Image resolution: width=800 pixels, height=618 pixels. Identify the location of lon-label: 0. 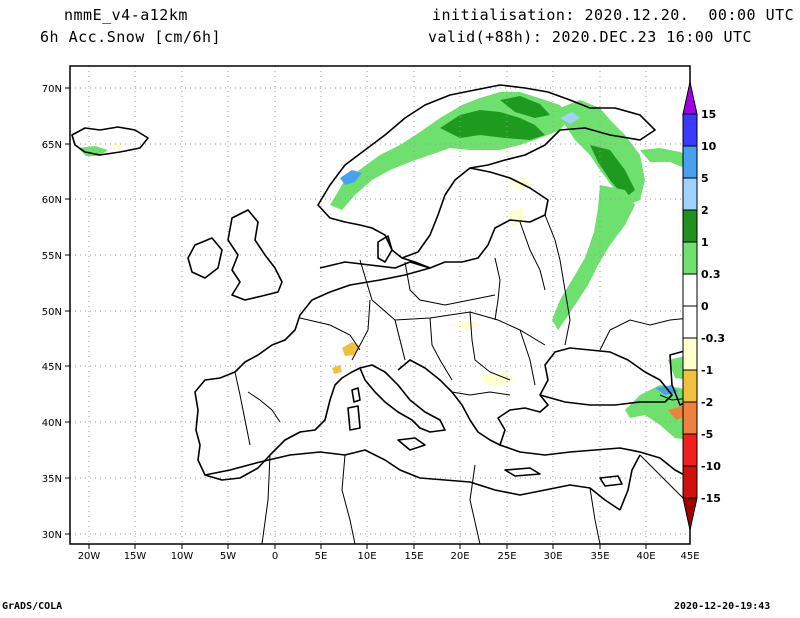
(275, 556).